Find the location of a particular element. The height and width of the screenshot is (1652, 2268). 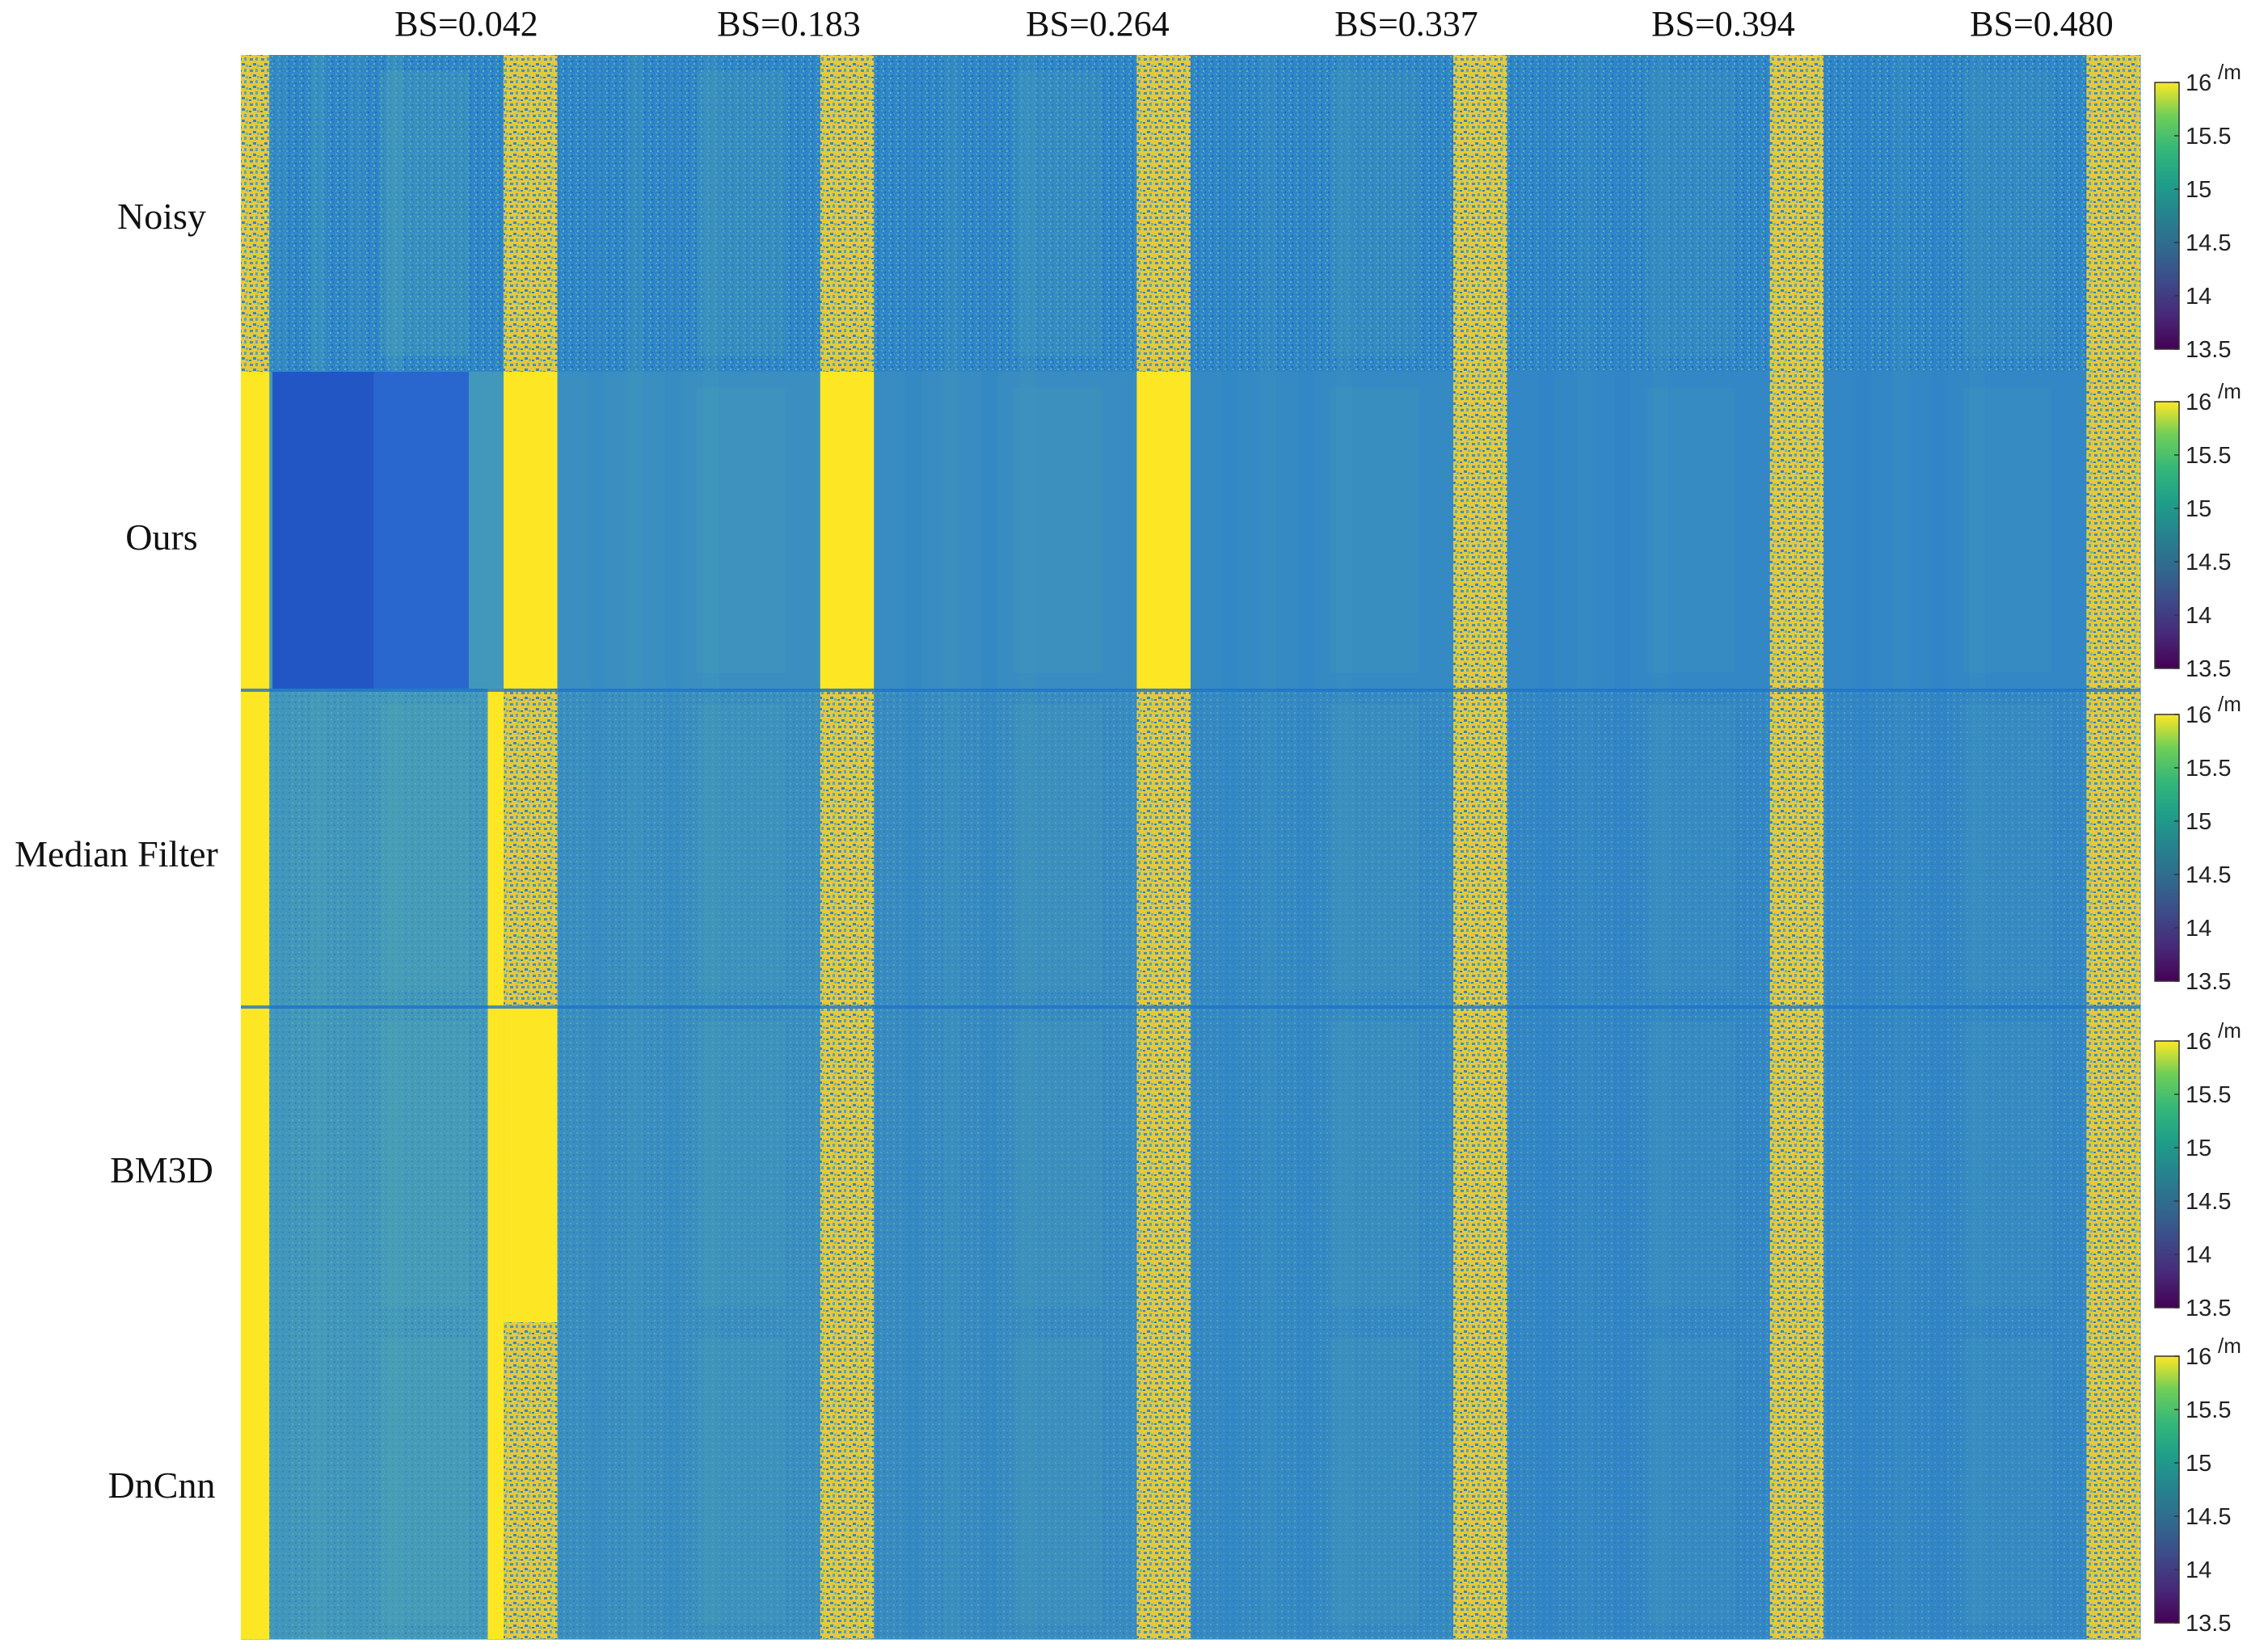

colorbar-gradient is located at coordinates (2167, 216).